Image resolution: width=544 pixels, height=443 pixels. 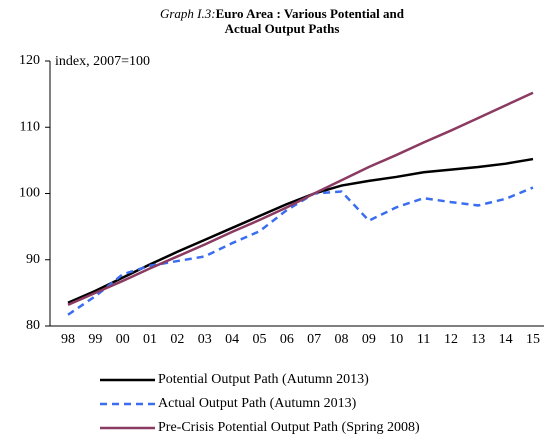 I want to click on y-tick-label: 100, so click(x=29, y=193).